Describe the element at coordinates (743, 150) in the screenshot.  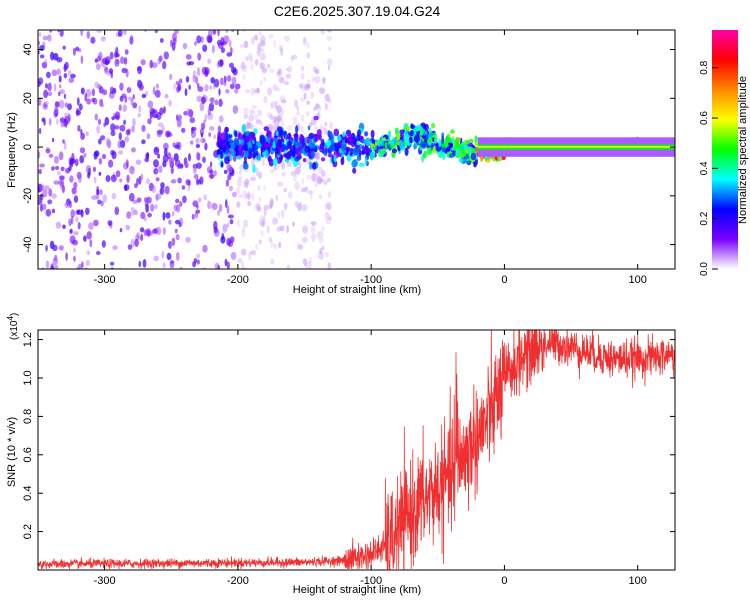
I see `colorbar-label: Normalized spectral amplitude` at that location.